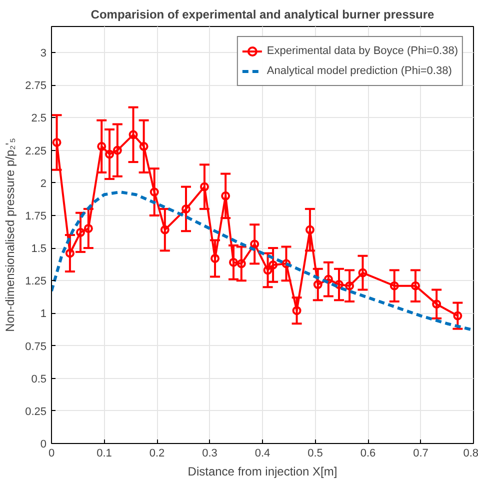 This screenshot has height=481, width=478. Describe the element at coordinates (39, 379) in the screenshot. I see `y-tick-label: 0.5` at that location.